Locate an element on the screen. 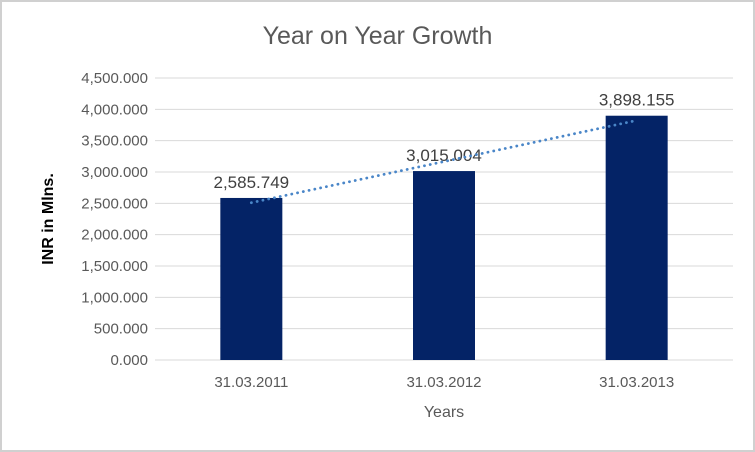 Image resolution: width=755 pixels, height=452 pixels. y-tick-label: 500.000 is located at coordinates (121, 329).